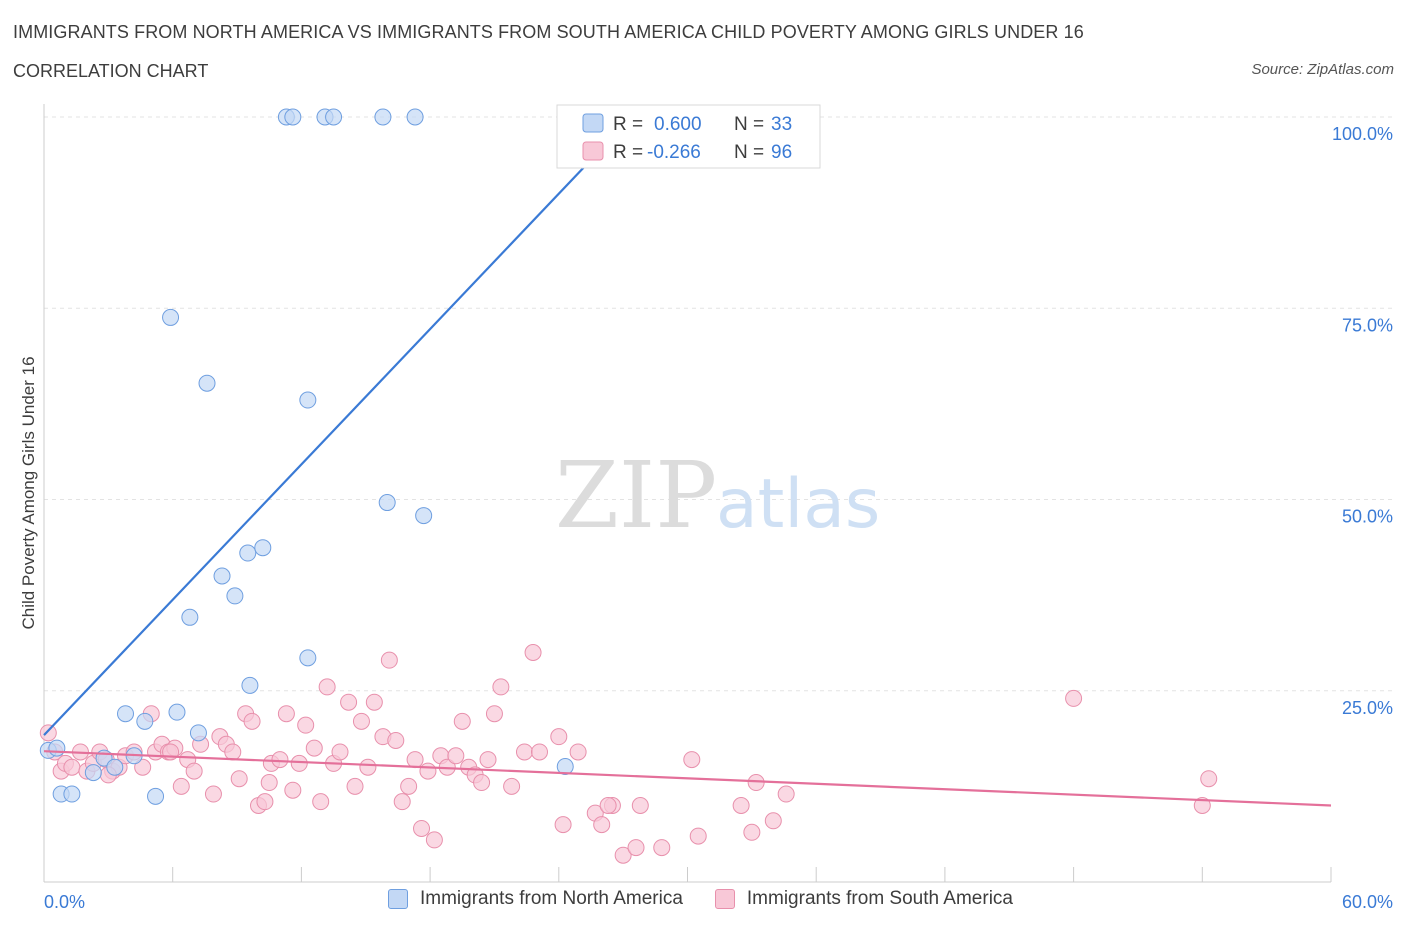 The width and height of the screenshot is (1406, 930). What do you see at coordinates (551, 898) in the screenshot?
I see `legend-label-north-america: Immigrants from North America` at bounding box center [551, 898].